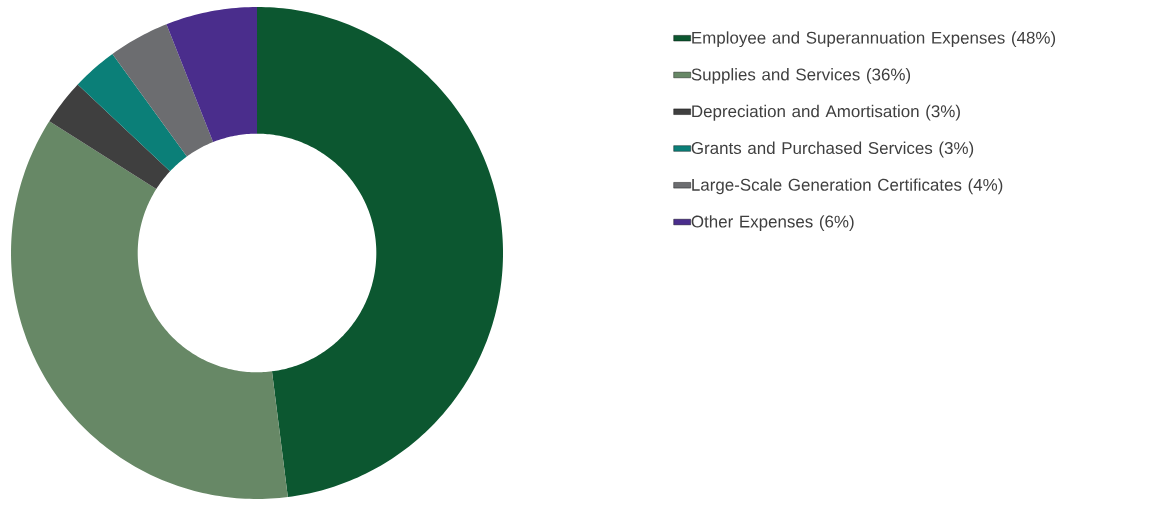 Image resolution: width=1173 pixels, height=507 pixels. I want to click on legend-label: Employee and Superannuation Expenses (48%), so click(874, 39).